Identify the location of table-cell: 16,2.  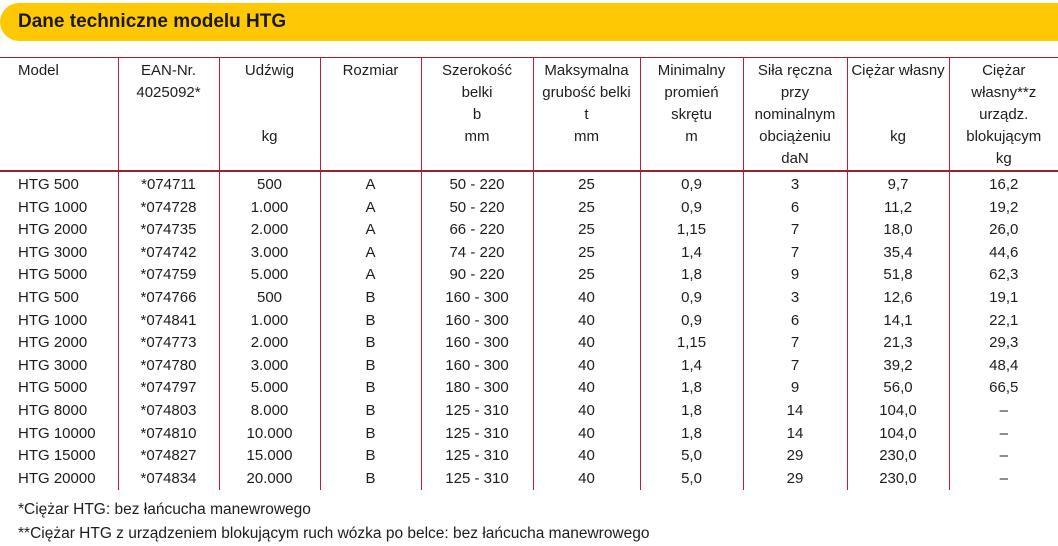
(1003, 184).